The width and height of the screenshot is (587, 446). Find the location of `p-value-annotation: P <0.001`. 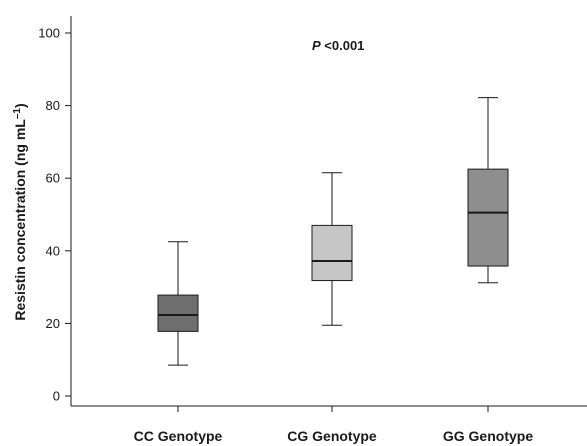

p-value-annotation: P <0.001 is located at coordinates (338, 45).